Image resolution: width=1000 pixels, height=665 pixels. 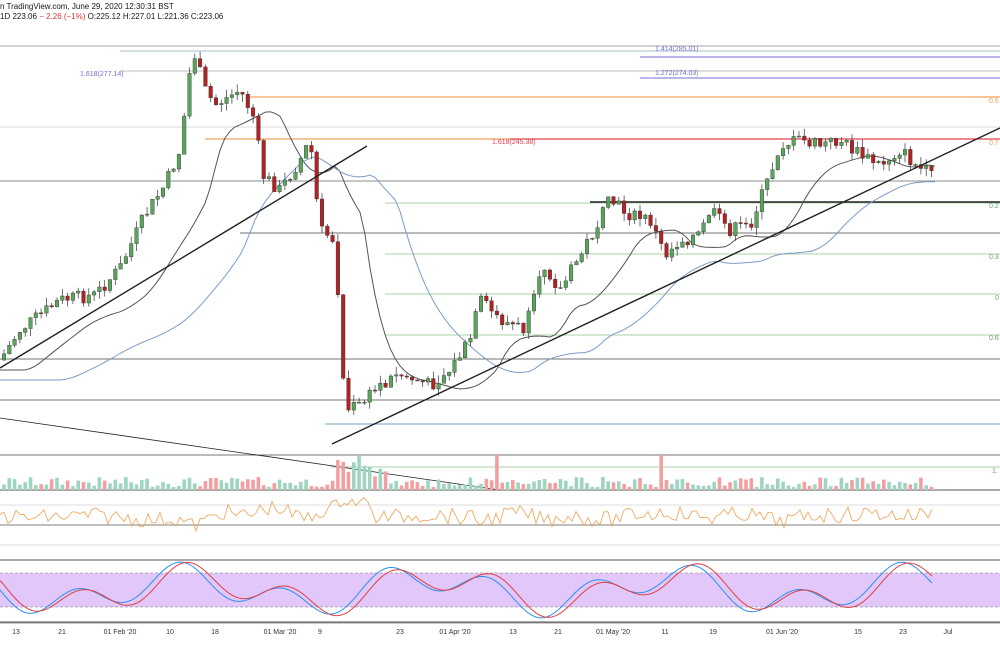 What do you see at coordinates (677, 73) in the screenshot?
I see `fib-label: 1.272(274.03)` at bounding box center [677, 73].